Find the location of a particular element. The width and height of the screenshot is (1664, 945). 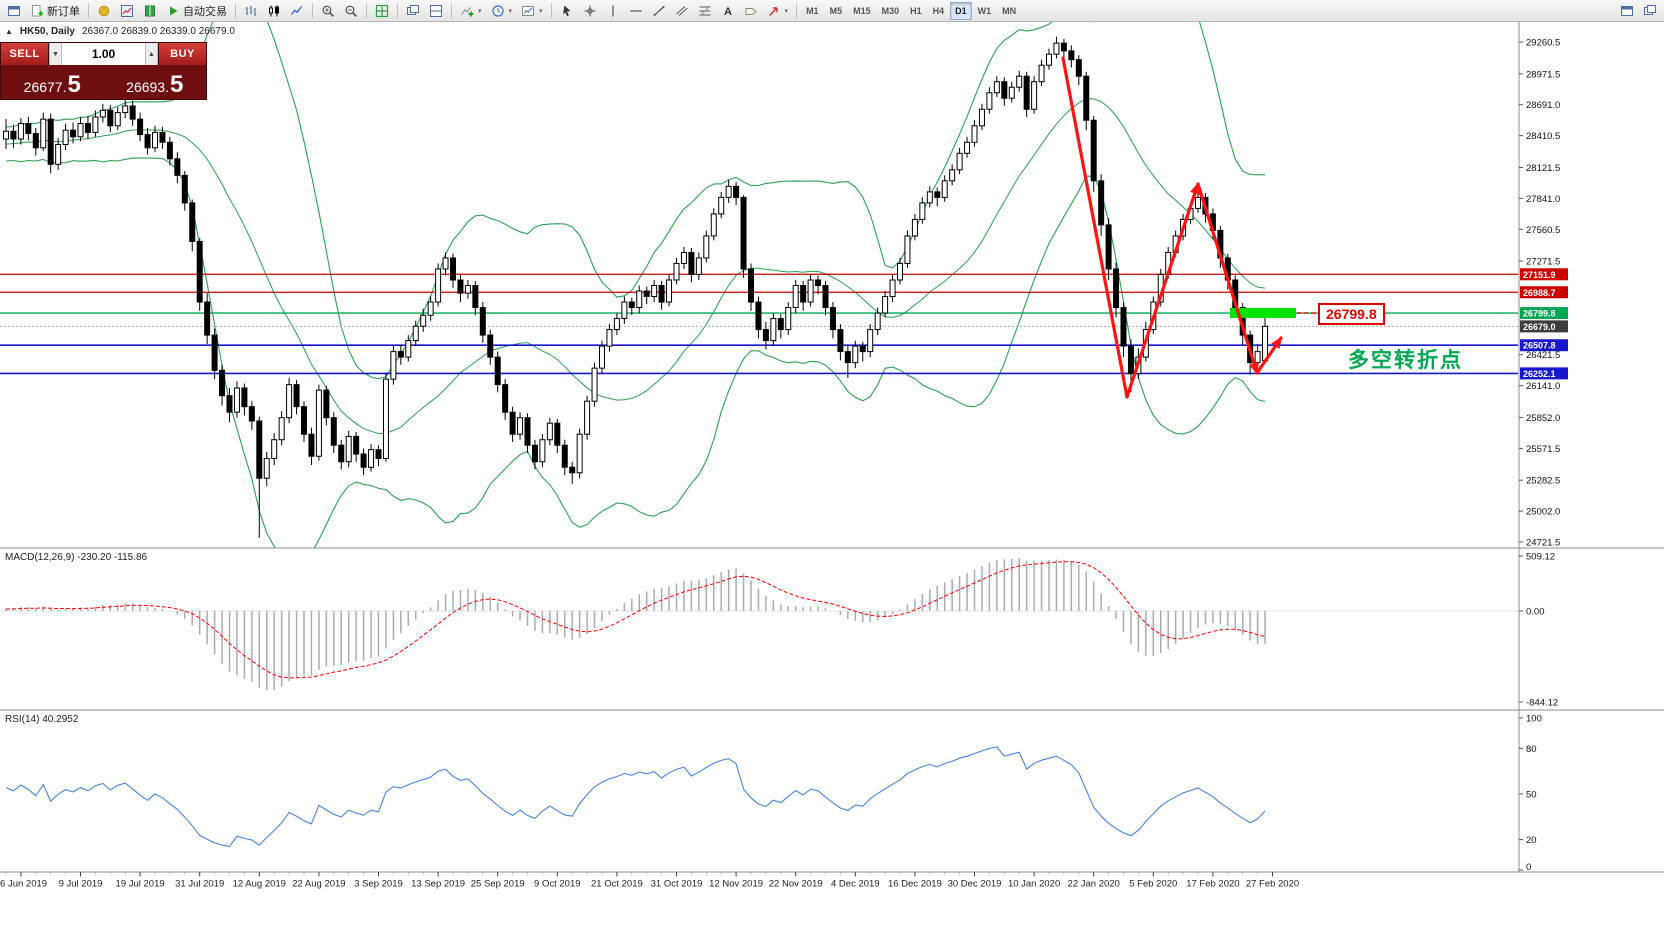

time-axis-label: 26 Jun 2019 is located at coordinates (23, 884).